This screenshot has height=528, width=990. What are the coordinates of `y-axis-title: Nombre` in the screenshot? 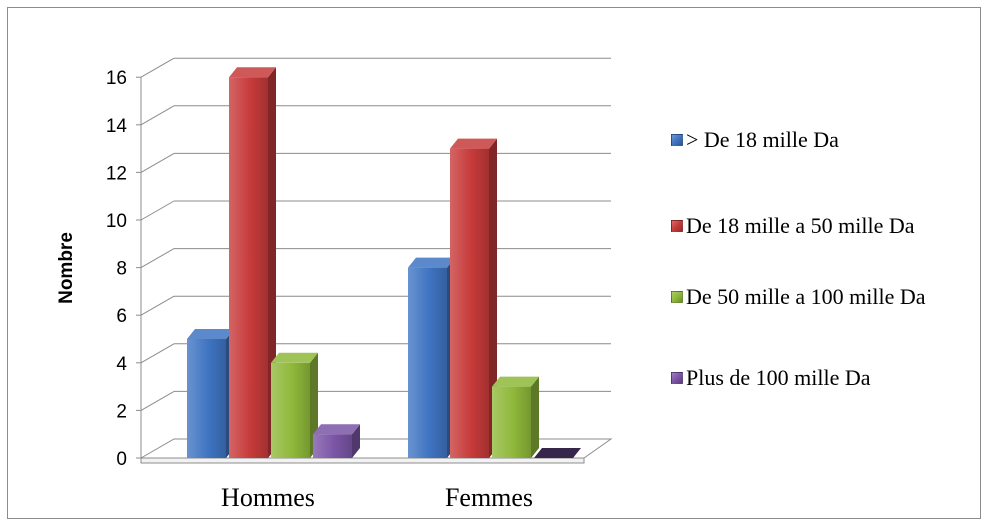 It's located at (66, 268).